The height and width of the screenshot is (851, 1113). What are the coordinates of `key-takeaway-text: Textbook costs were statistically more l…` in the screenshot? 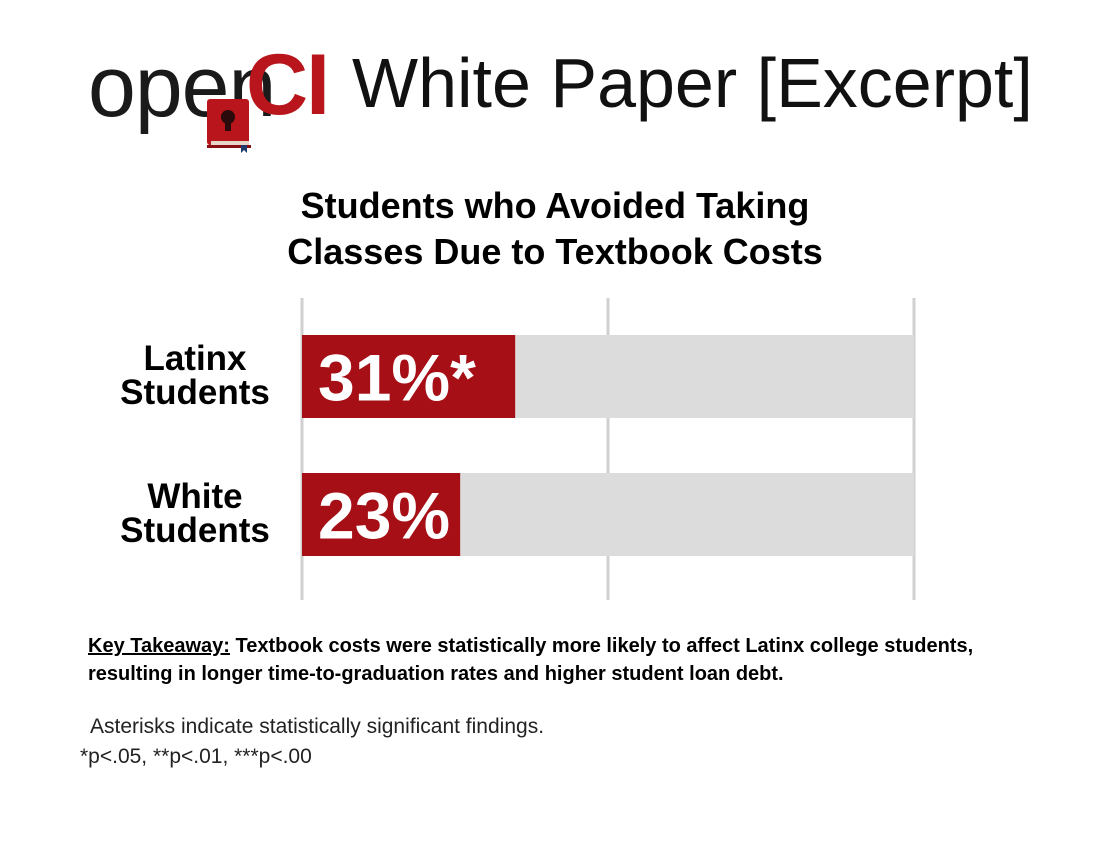 It's located at (531, 660).